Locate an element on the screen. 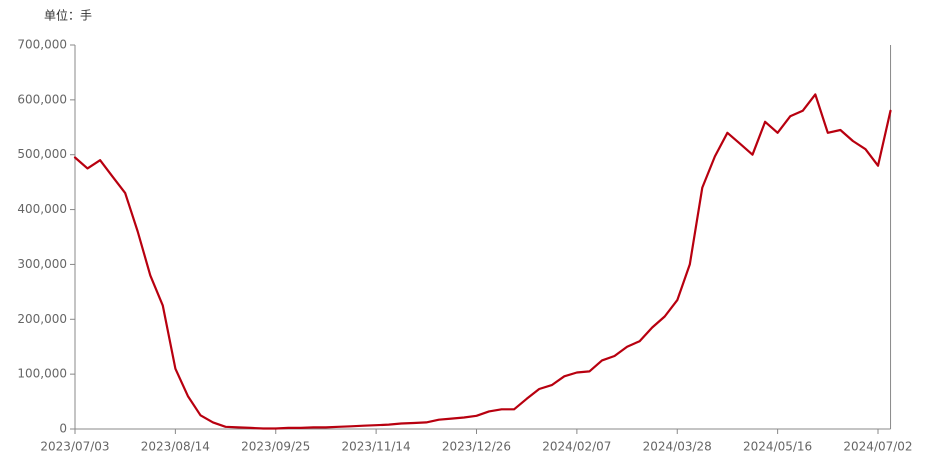 The height and width of the screenshot is (465, 926). x-tick-label: 2024/02/07 is located at coordinates (576, 447).